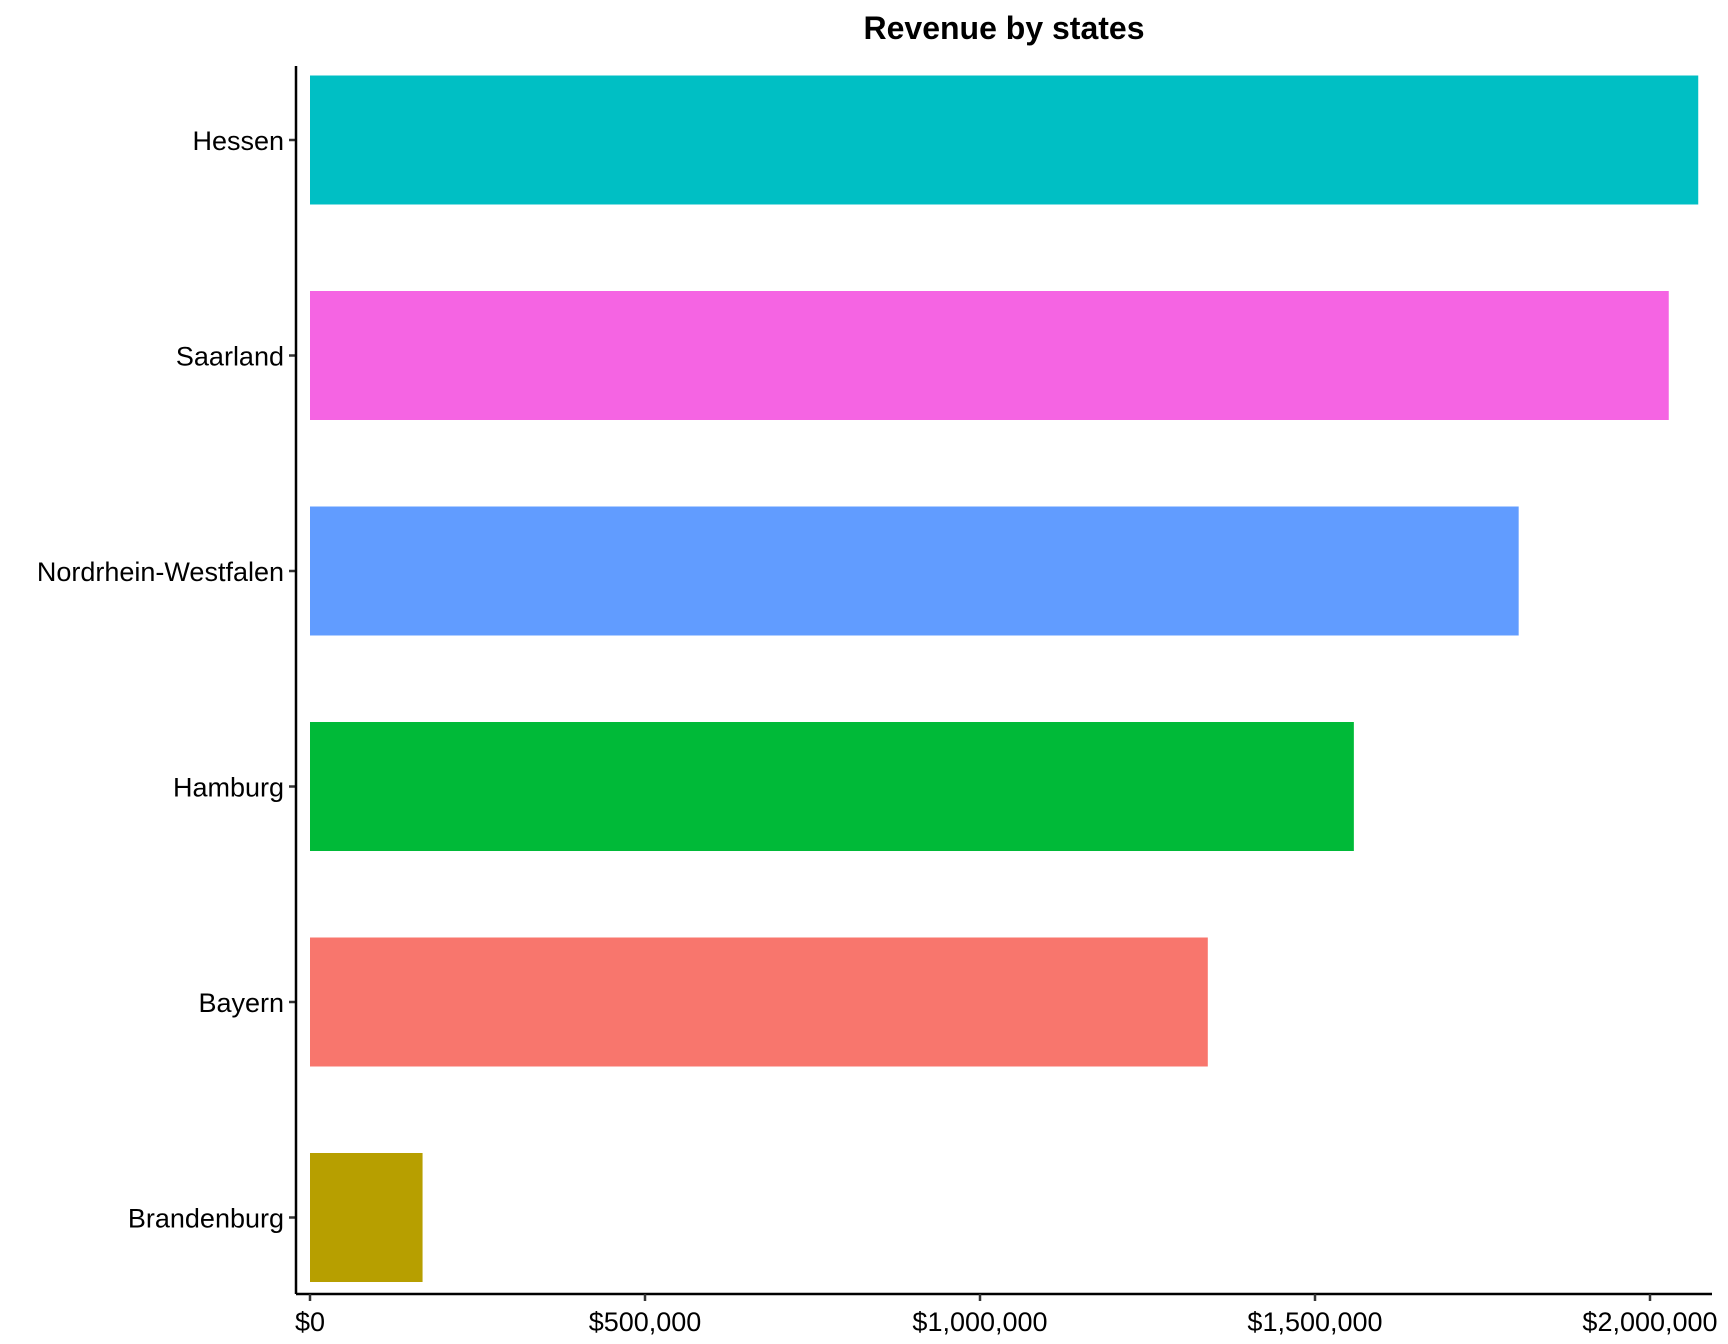 Image resolution: width=1728 pixels, height=1344 pixels. I want to click on y-tick-label-hessen: Hessen, so click(238, 141).